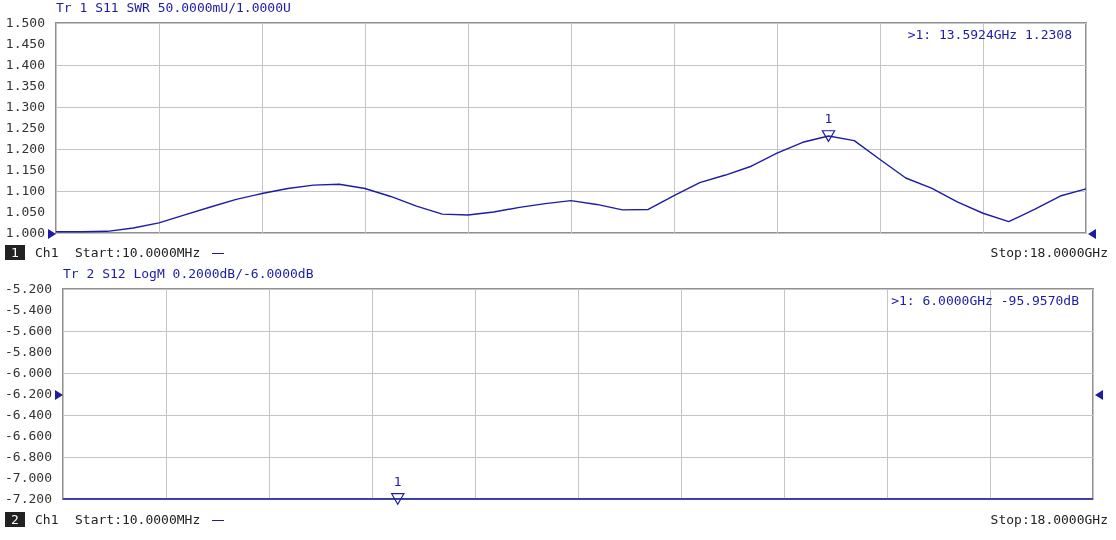 Image resolution: width=1116 pixels, height=540 pixels. I want to click on y-tick-label: -5.200, so click(28, 288).